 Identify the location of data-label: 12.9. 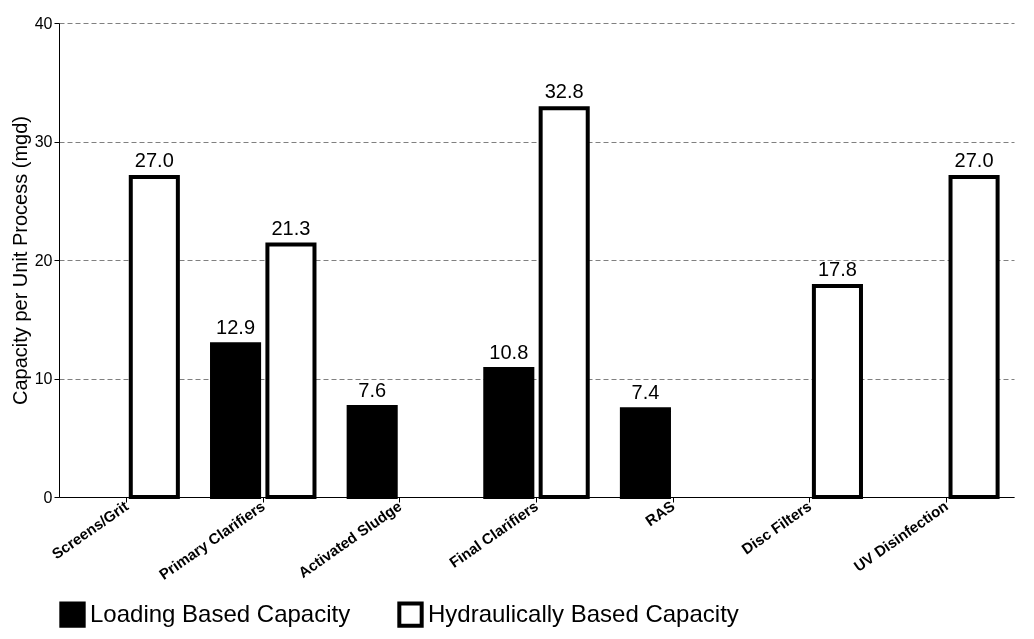
(236, 327).